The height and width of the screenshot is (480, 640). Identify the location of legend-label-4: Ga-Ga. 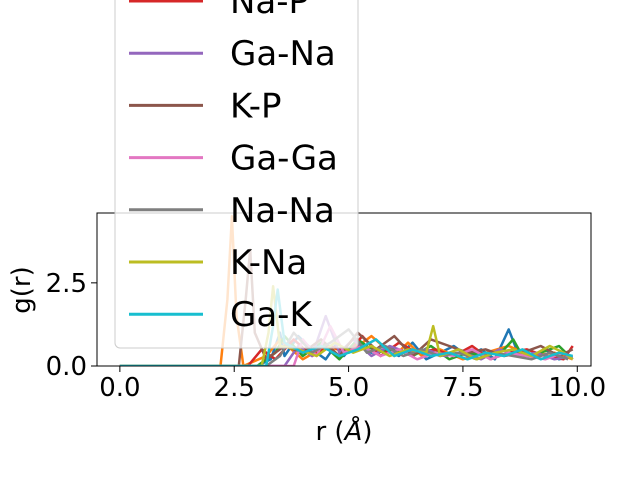
(284, 159).